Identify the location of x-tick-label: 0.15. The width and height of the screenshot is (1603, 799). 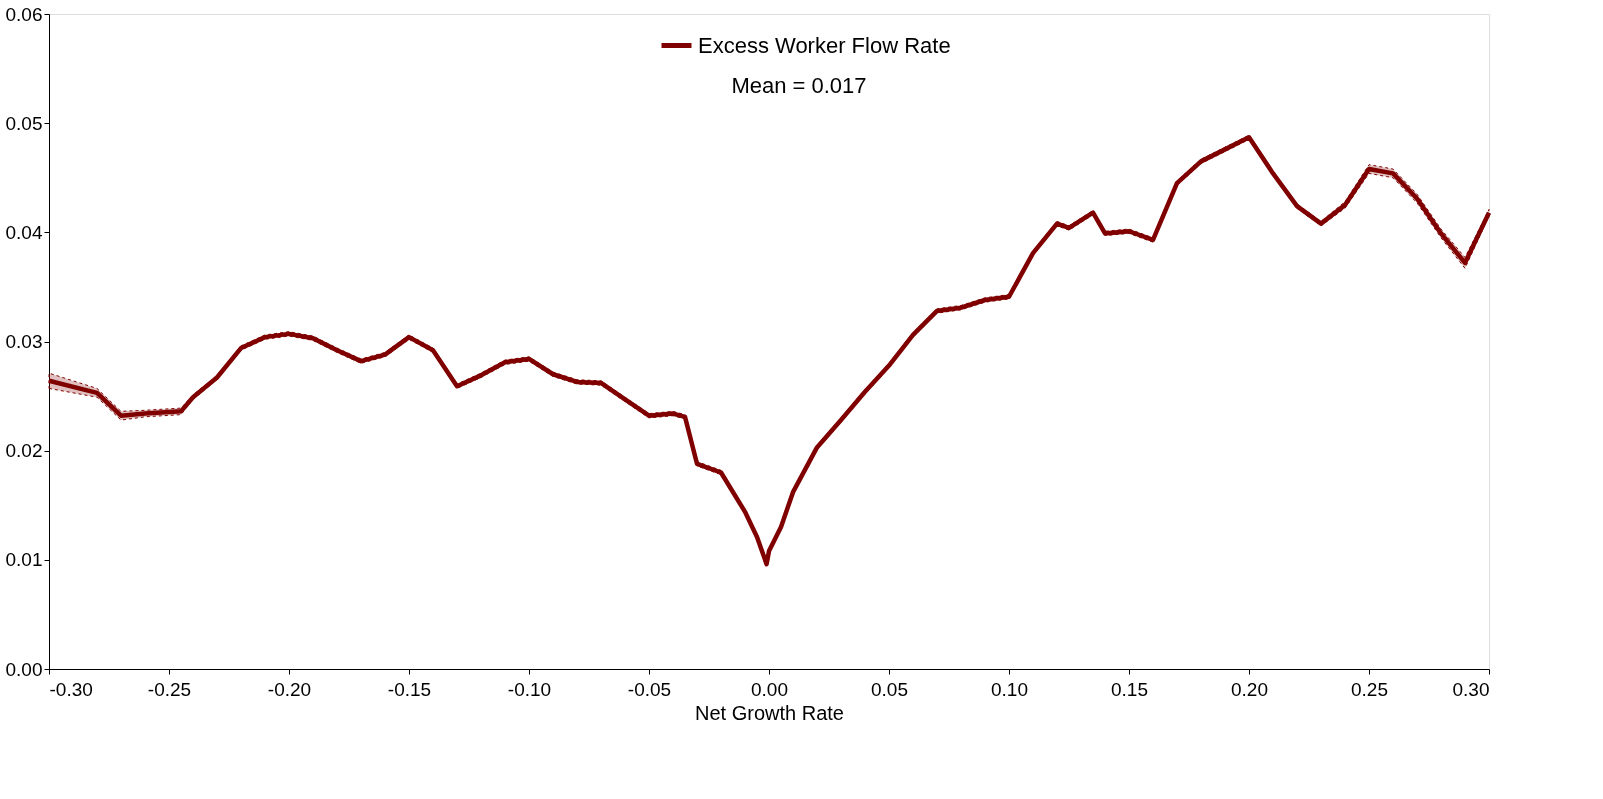
(1129, 689).